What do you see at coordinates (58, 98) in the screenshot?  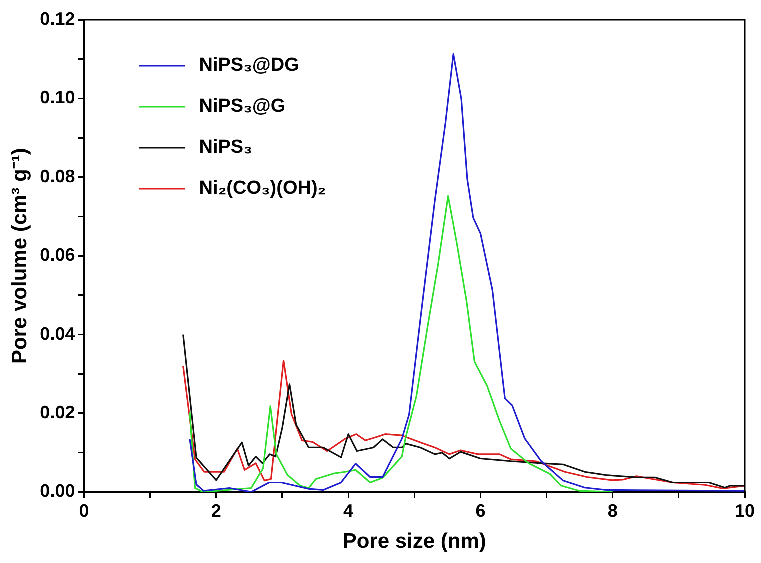 I see `y-tick-label: 0.10` at bounding box center [58, 98].